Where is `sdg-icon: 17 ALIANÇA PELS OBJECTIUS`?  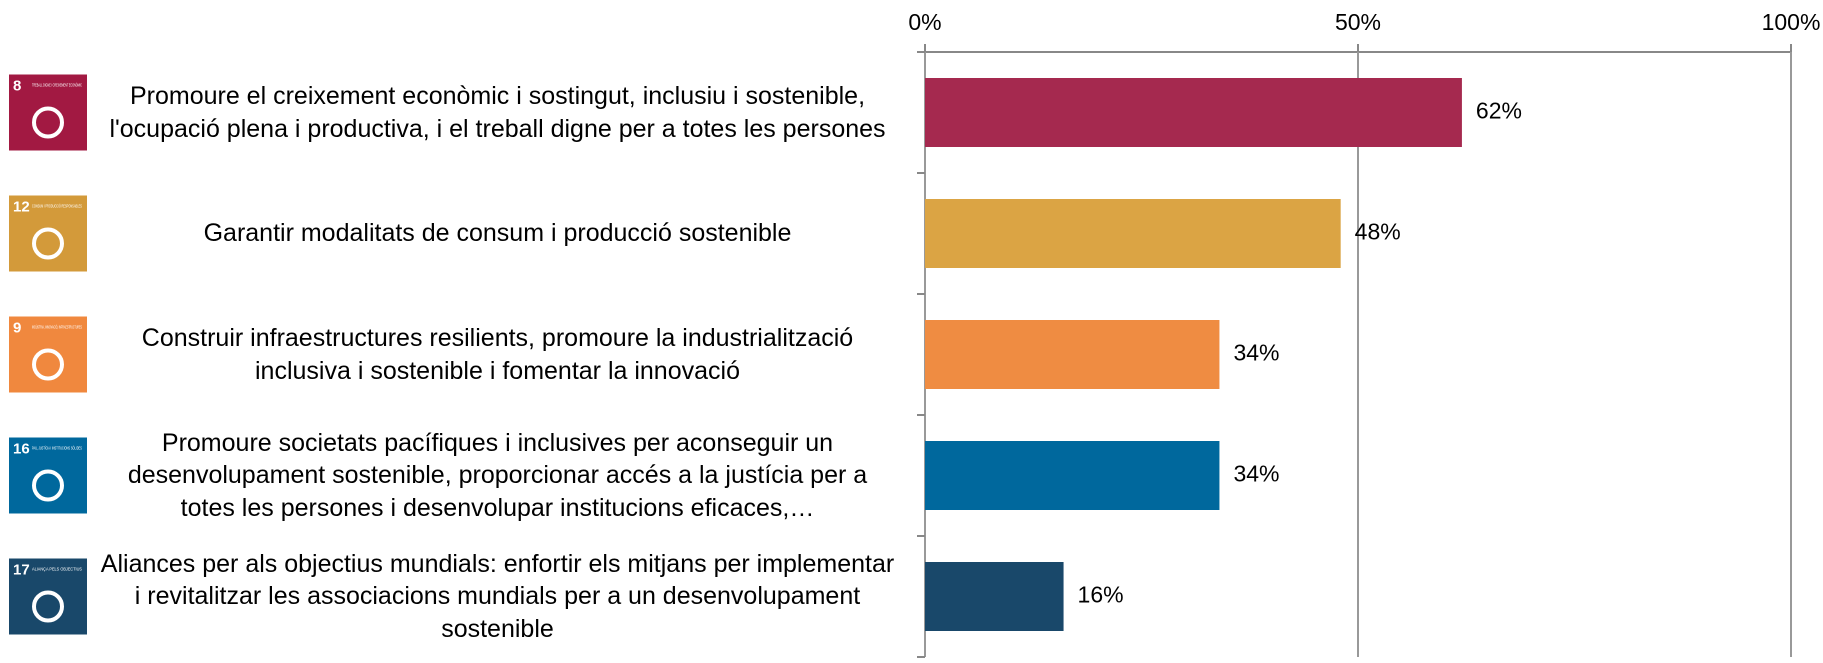 sdg-icon: 17 ALIANÇA PELS OBJECTIUS is located at coordinates (48, 596).